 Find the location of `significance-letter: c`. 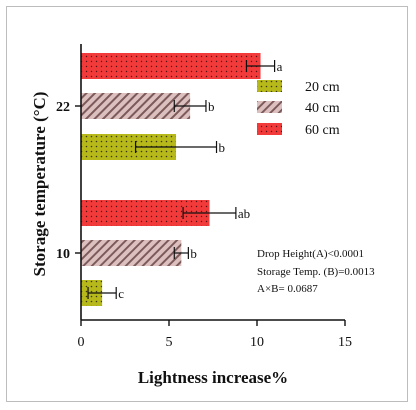

significance-letter: c is located at coordinates (121, 293).